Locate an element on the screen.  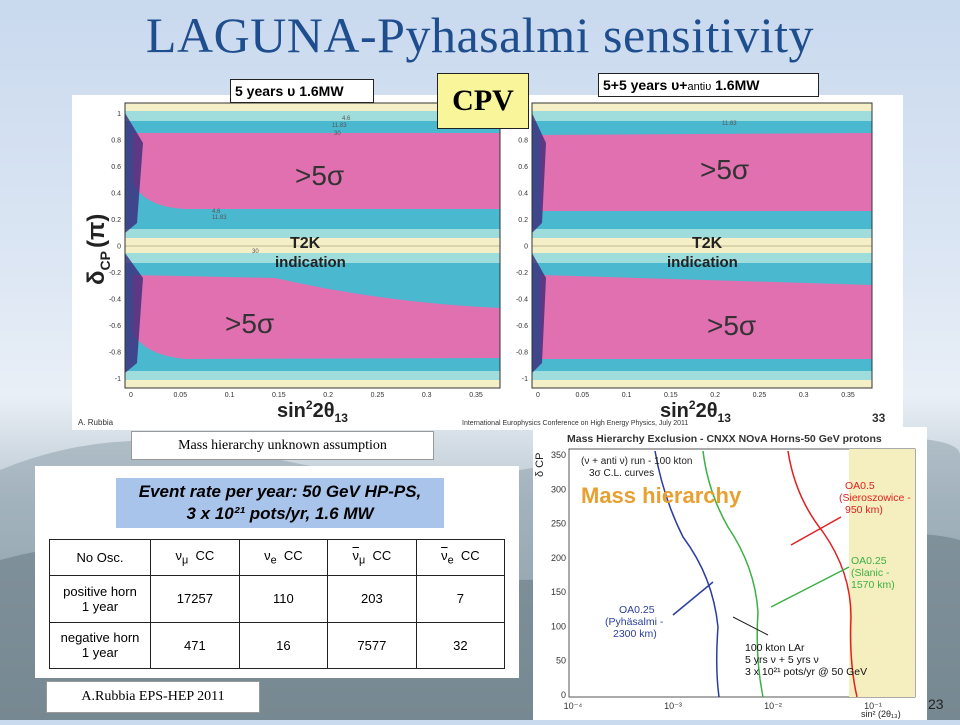
mh-y-axis-label: δ CP is located at coordinates (540, 465).